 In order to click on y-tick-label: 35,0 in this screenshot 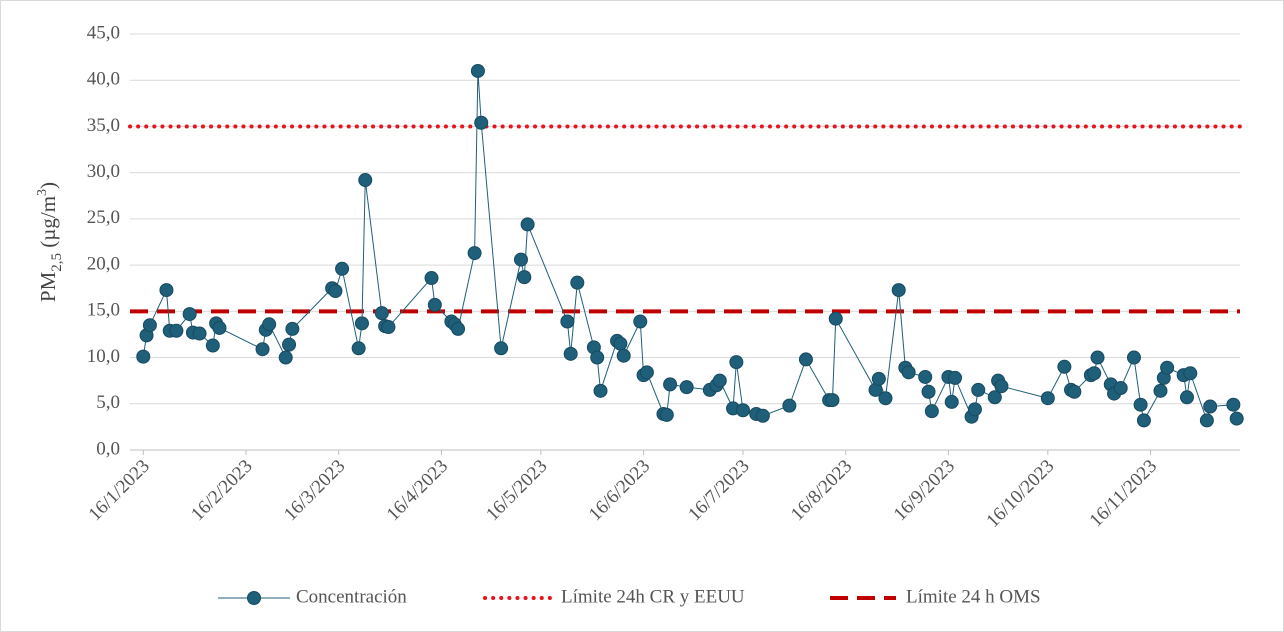, I will do `click(103, 125)`.